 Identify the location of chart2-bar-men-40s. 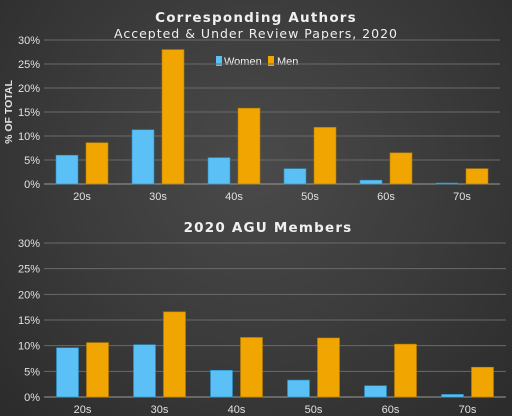
(251, 367).